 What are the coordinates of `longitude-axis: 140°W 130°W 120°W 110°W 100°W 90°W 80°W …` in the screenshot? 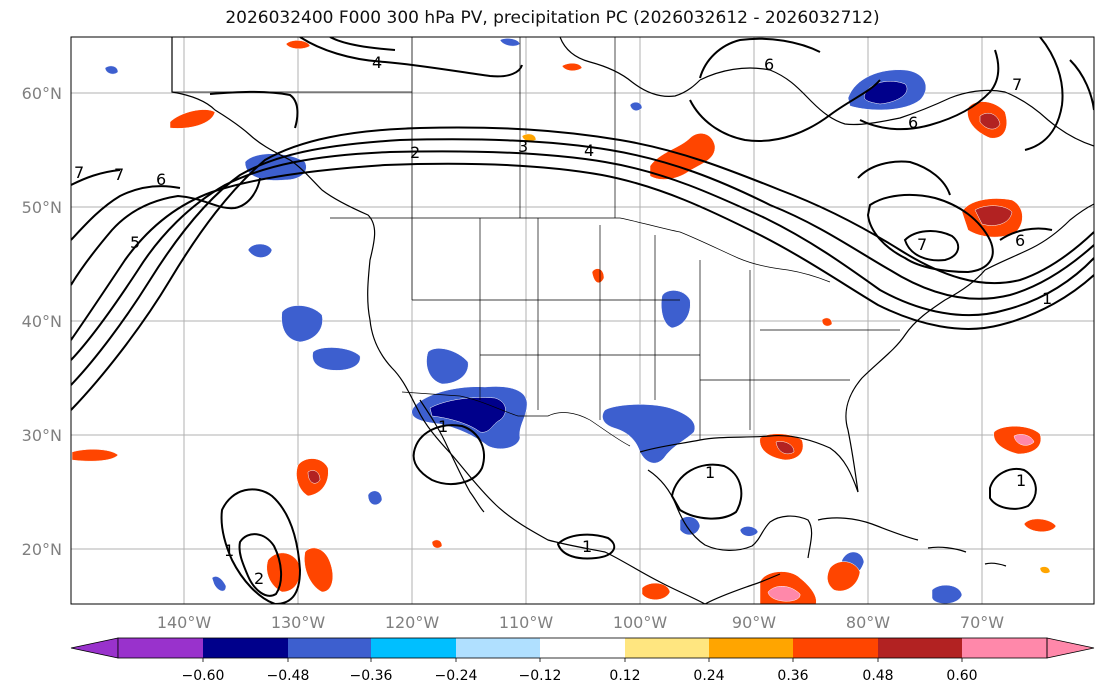 It's located at (580, 622).